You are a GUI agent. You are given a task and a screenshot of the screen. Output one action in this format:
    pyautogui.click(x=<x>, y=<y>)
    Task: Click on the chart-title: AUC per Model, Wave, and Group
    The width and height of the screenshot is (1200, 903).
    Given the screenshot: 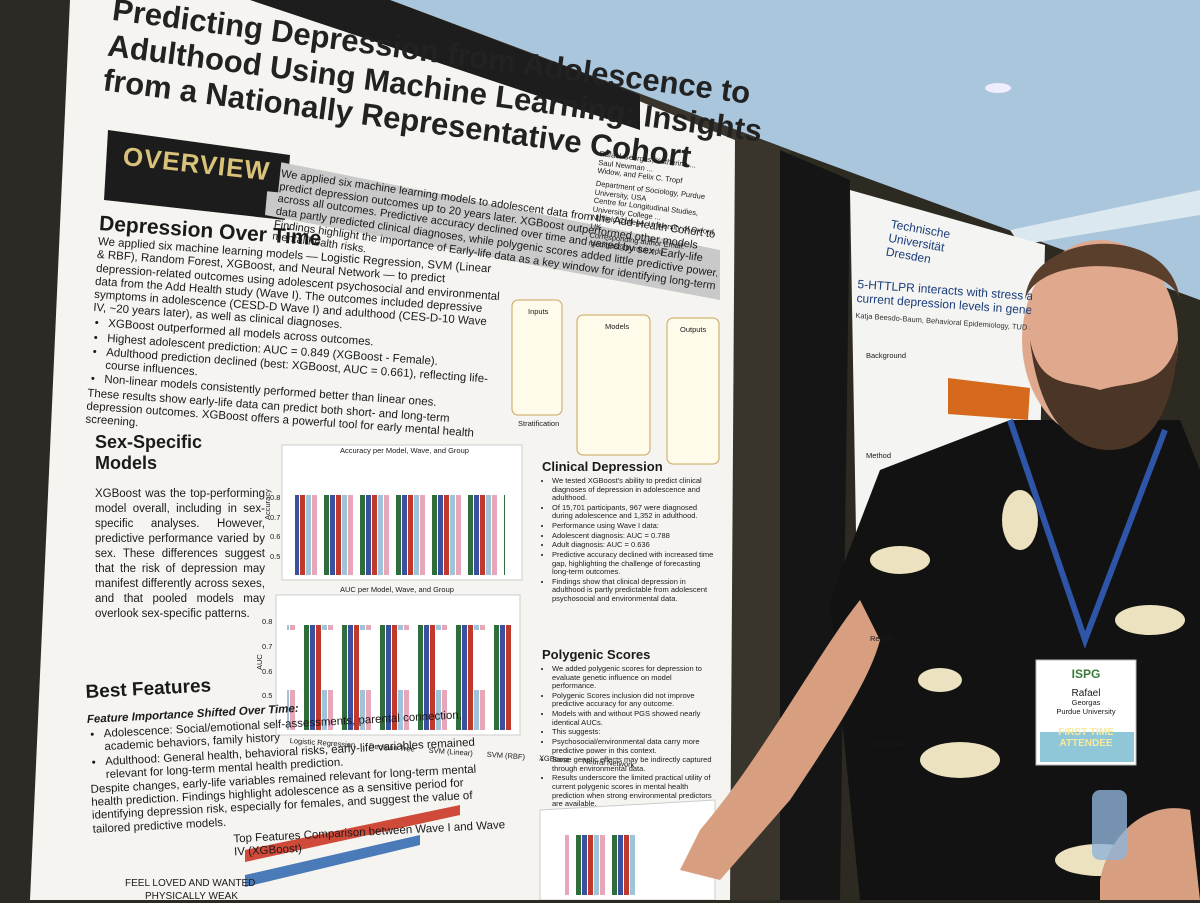 What is the action you would take?
    pyautogui.click(x=397, y=589)
    